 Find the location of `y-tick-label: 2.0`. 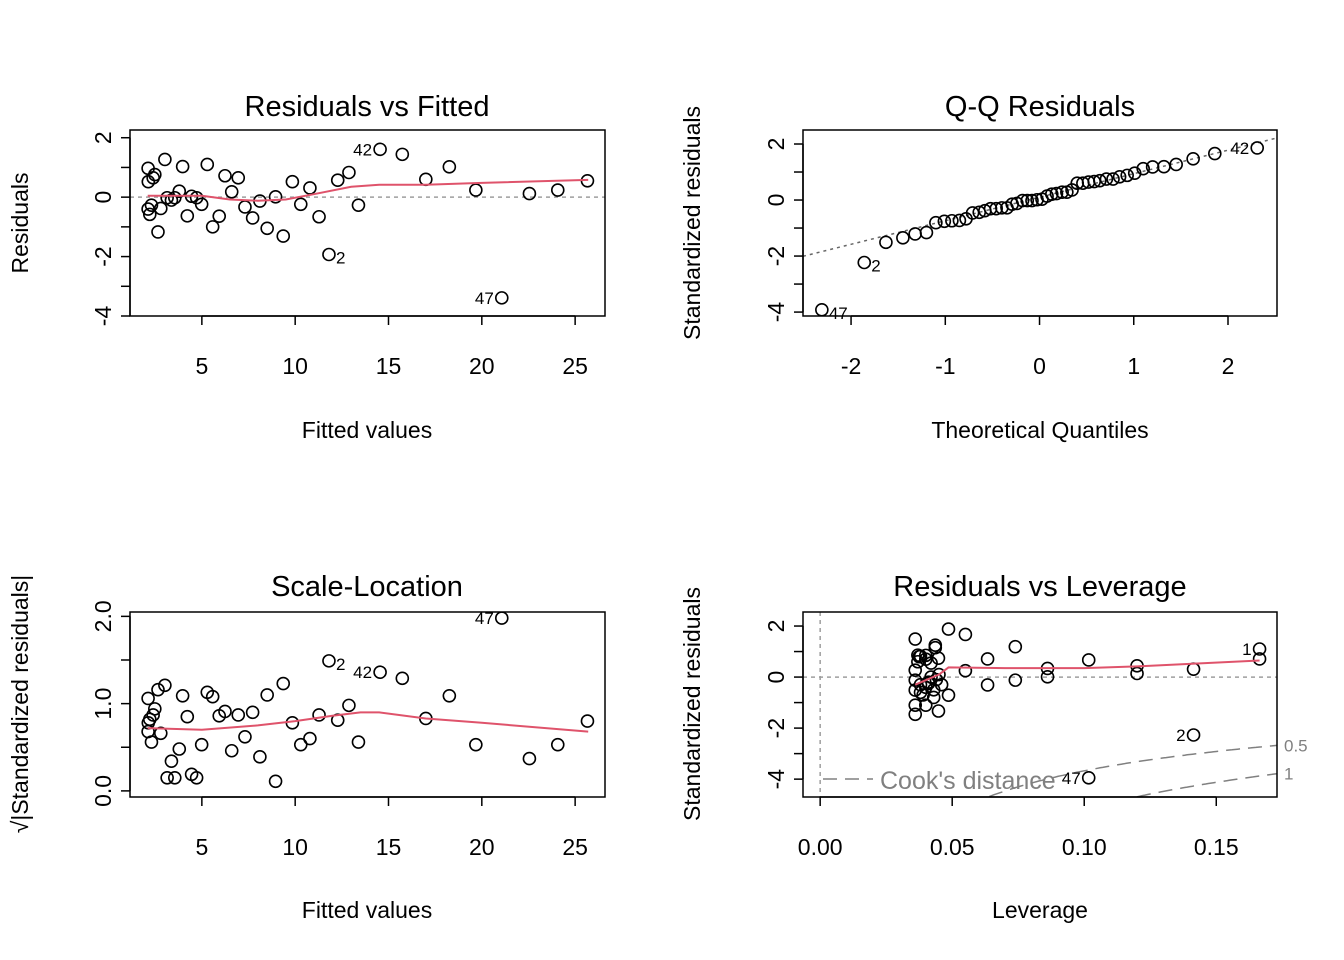

y-tick-label: 2.0 is located at coordinates (103, 616).